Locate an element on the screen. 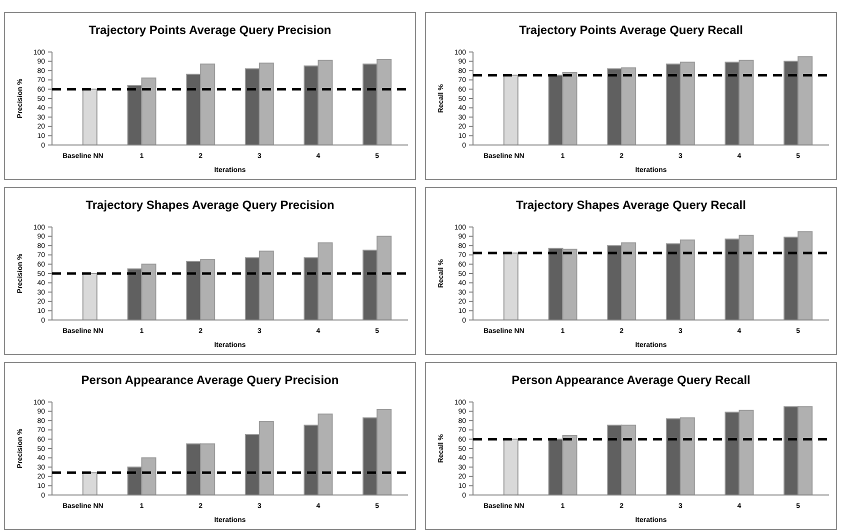 The width and height of the screenshot is (843, 532). chart-title: Trajectory Shapes Average Query Recall is located at coordinates (631, 205).